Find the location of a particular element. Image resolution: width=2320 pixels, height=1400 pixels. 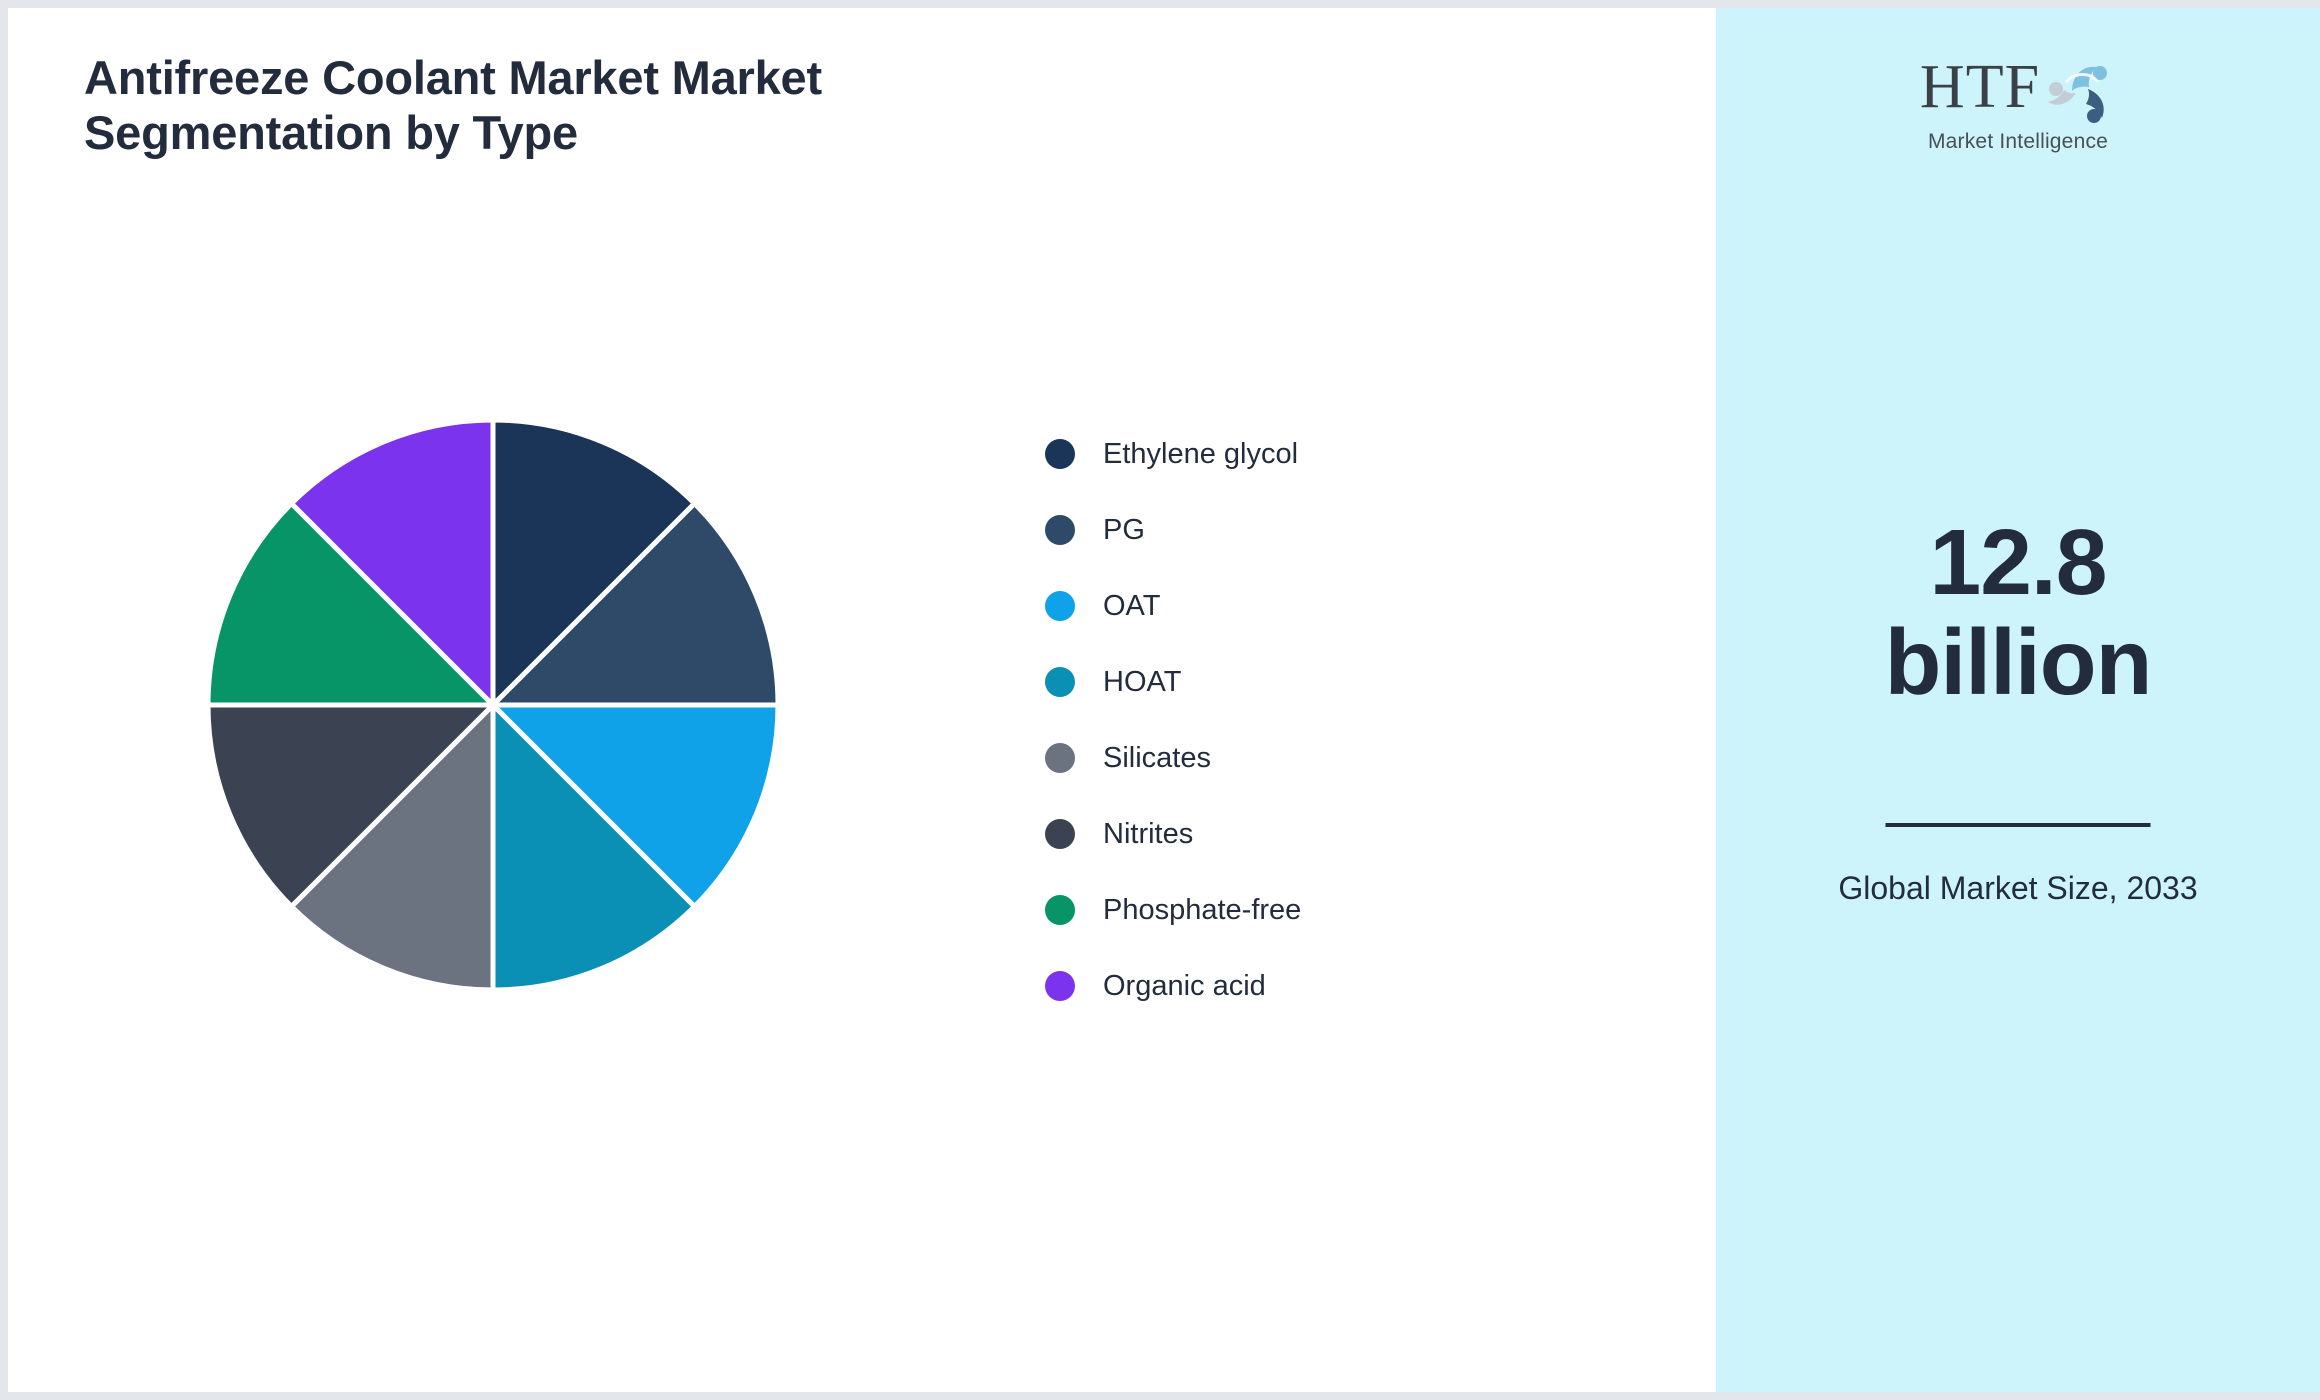

stat-value: 12.8 billion is located at coordinates (2018, 612).